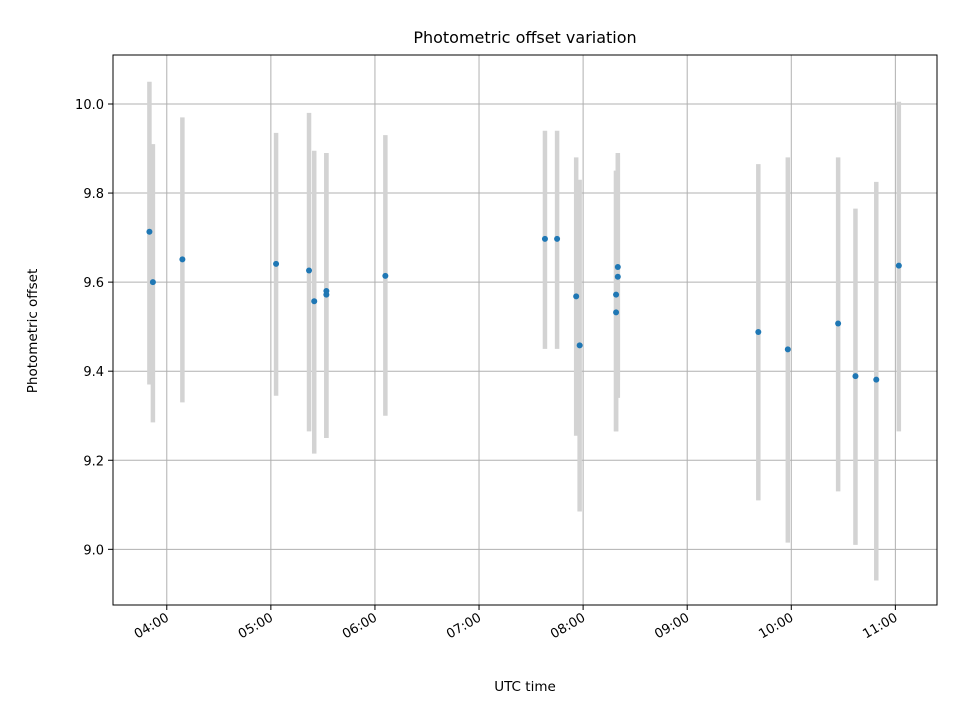 This screenshot has height=720, width=960. I want to click on chart-title: Photometric offset variation, so click(524, 37).